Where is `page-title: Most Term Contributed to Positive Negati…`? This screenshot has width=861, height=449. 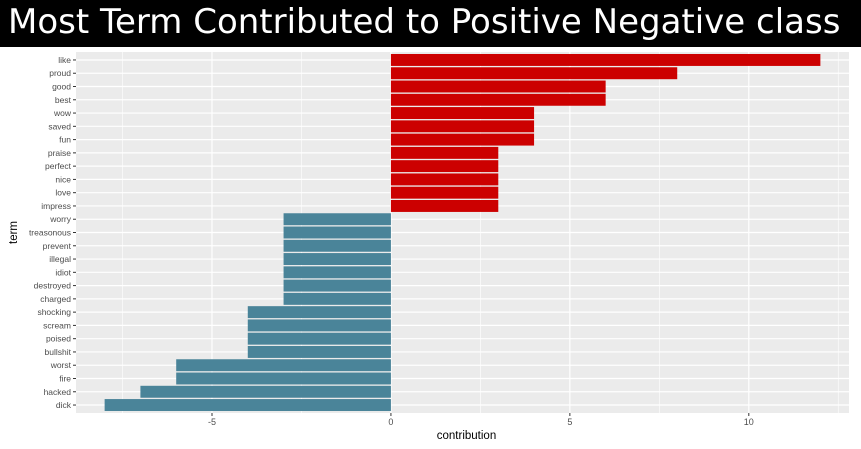 page-title: Most Term Contributed to Positive Negati… is located at coordinates (424, 22).